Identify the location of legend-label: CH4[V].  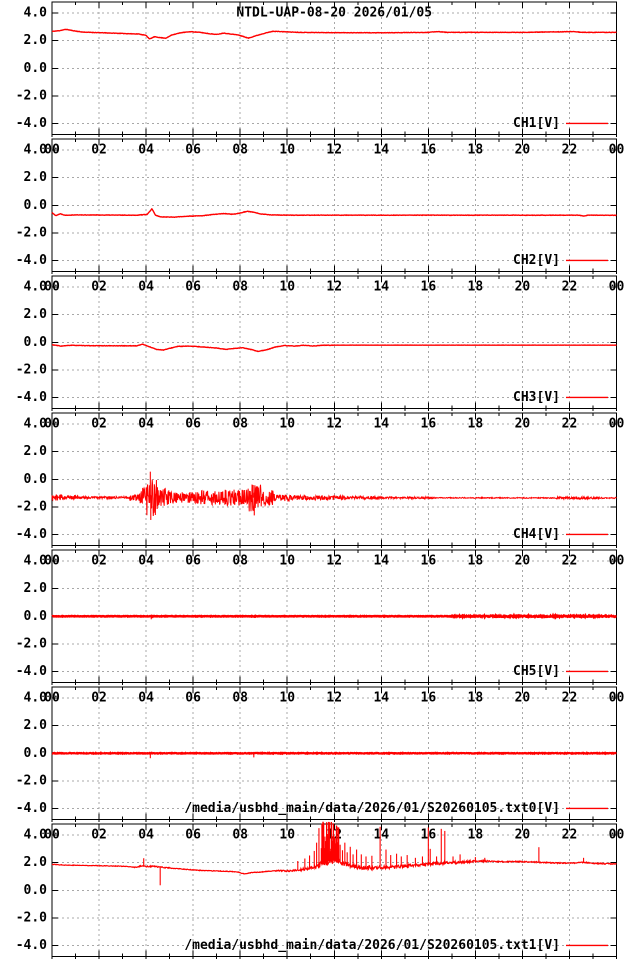
(536, 534).